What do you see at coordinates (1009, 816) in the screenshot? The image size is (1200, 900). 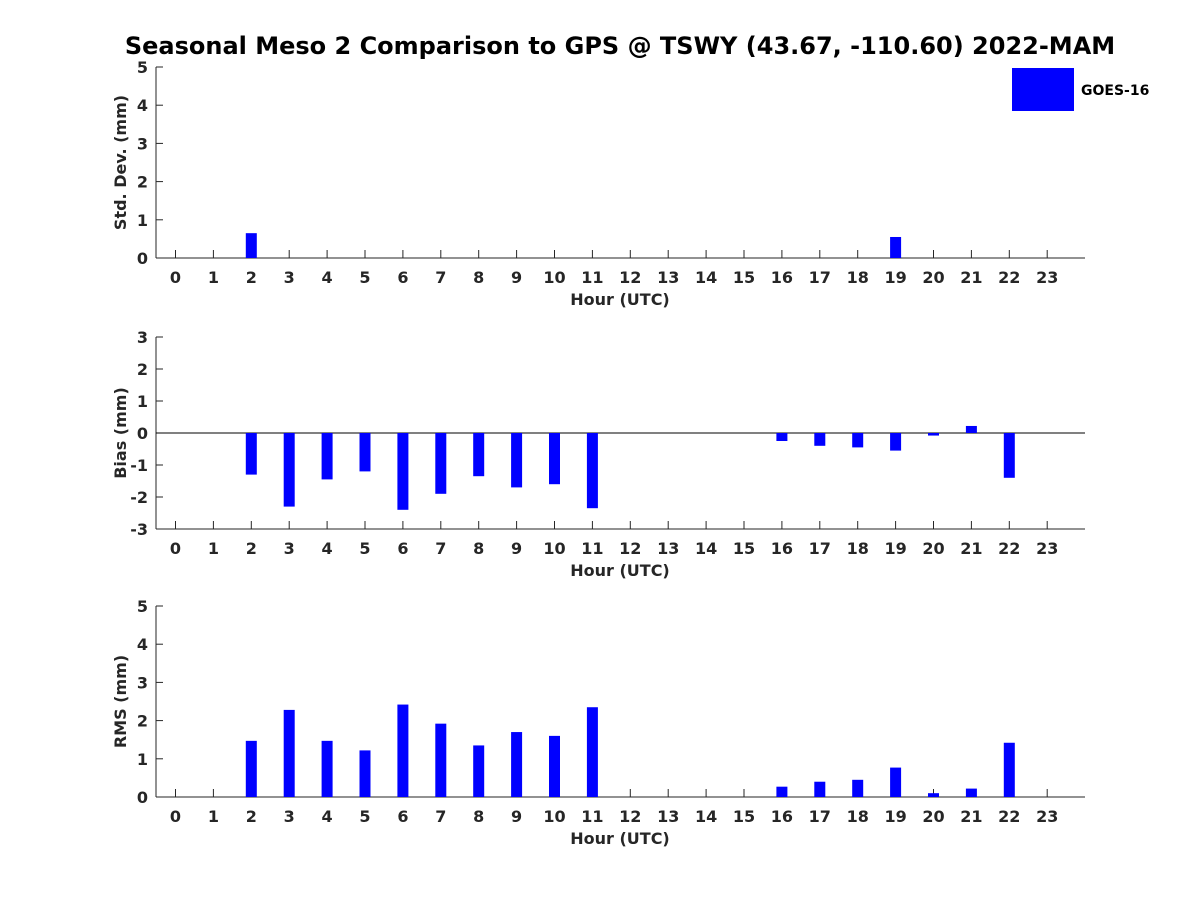 I see `x-tick-label: 22` at bounding box center [1009, 816].